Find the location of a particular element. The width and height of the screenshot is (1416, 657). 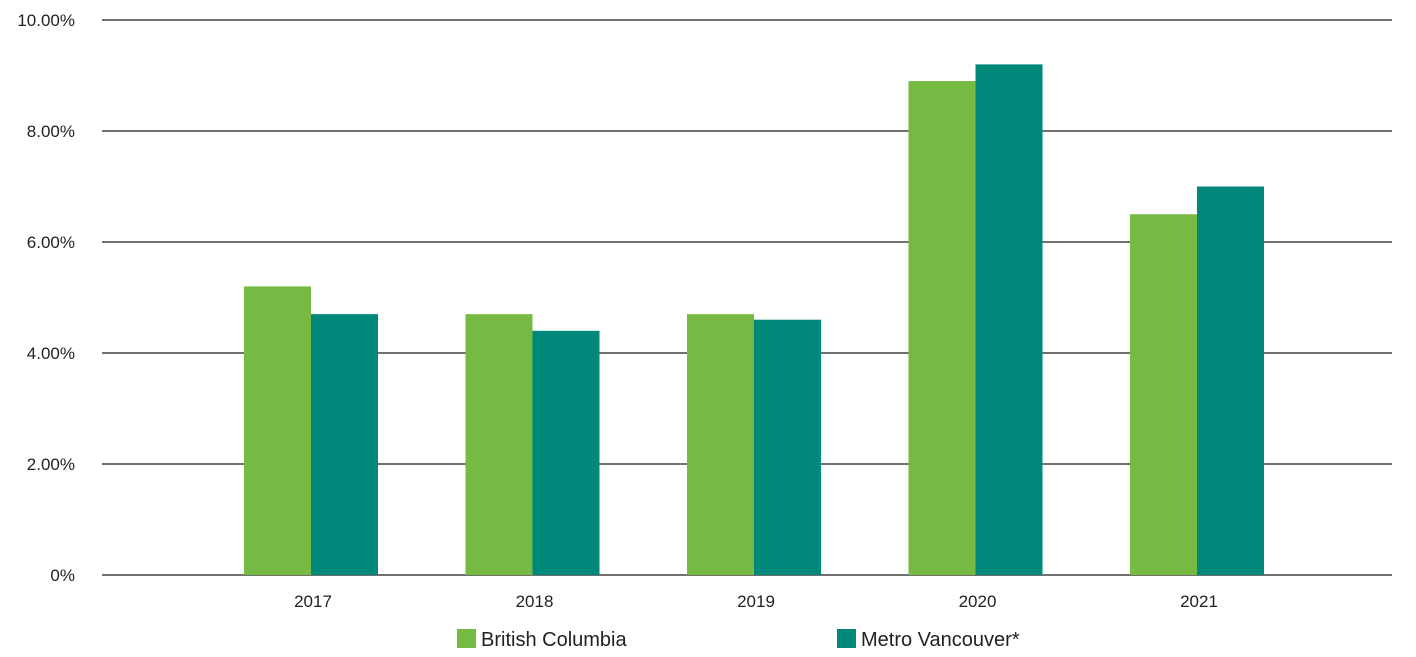

x-tick-label: 2021 is located at coordinates (1199, 601).